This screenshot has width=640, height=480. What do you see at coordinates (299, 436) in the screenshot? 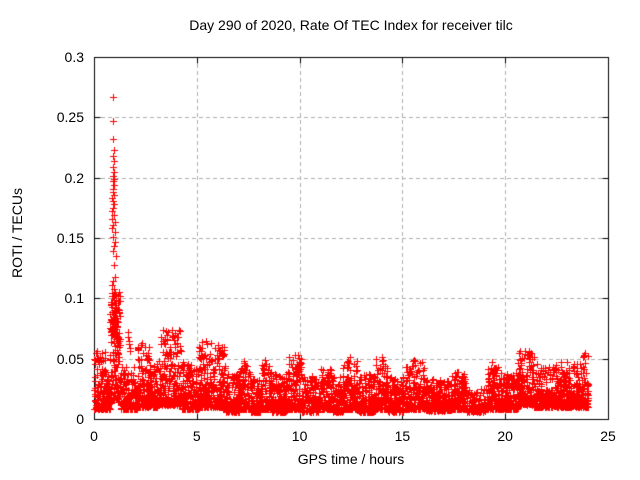
I see `x-tick-label: 10` at bounding box center [299, 436].